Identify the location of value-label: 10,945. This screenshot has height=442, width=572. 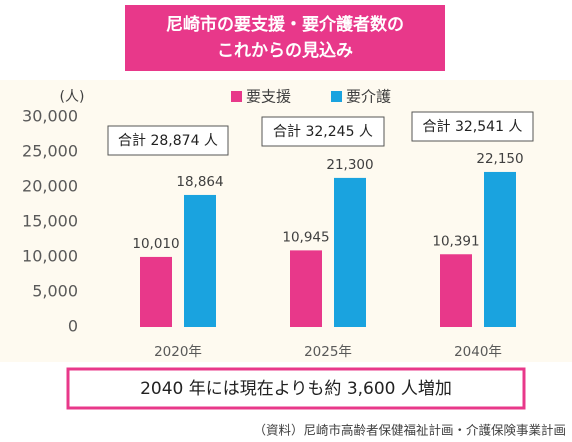
(305, 237).